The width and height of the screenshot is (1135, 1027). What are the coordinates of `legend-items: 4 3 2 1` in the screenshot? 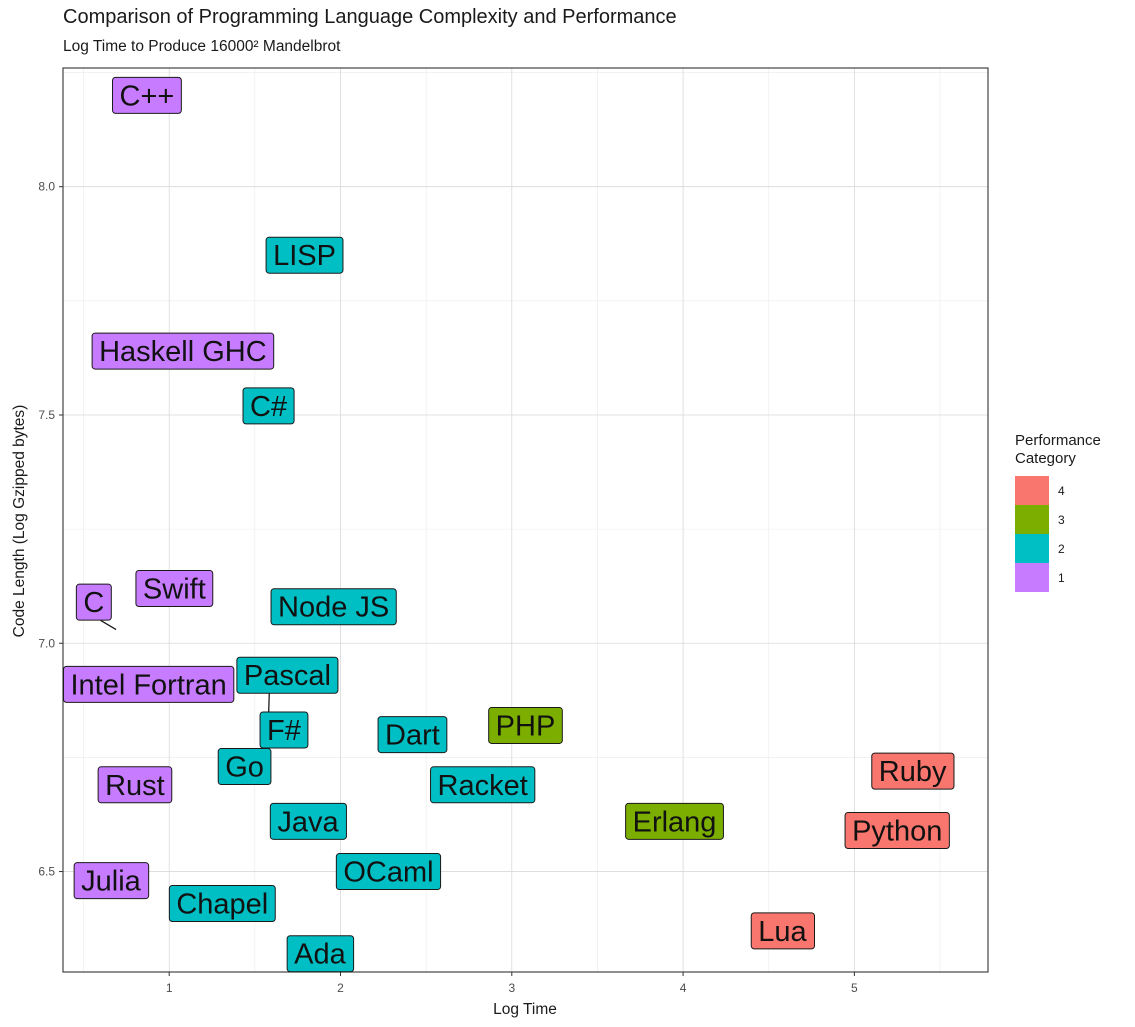 It's located at (1072, 534).